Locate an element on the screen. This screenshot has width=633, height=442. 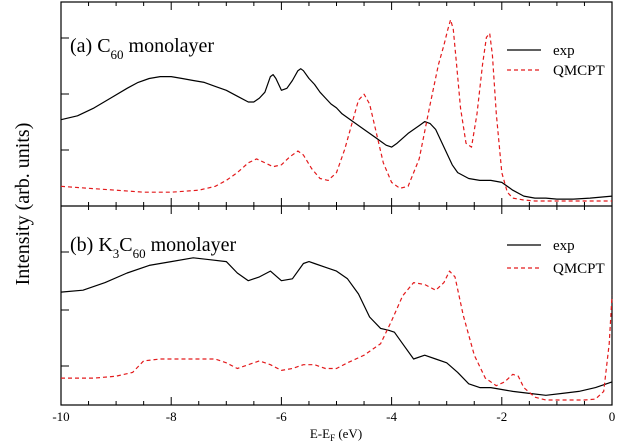
x-tick-label: -6 is located at coordinates (281, 416).